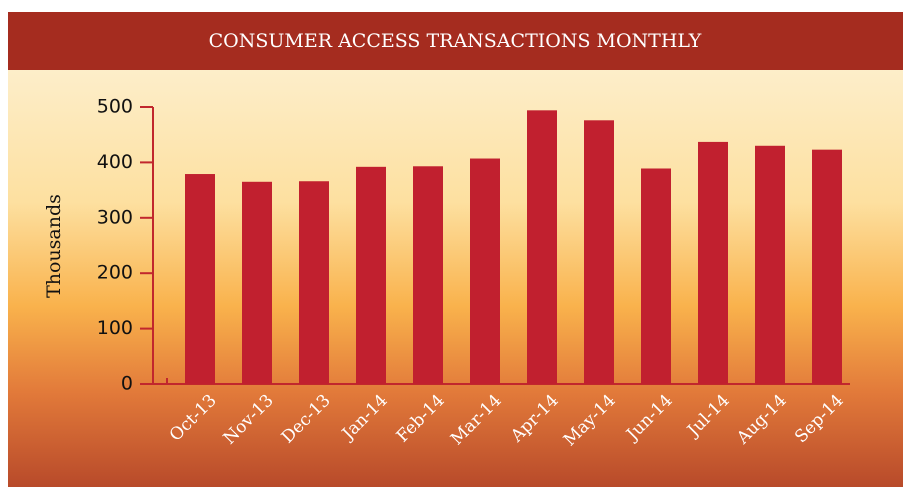  Describe the element at coordinates (115, 162) in the screenshot. I see `y-tick-label: 400` at that location.